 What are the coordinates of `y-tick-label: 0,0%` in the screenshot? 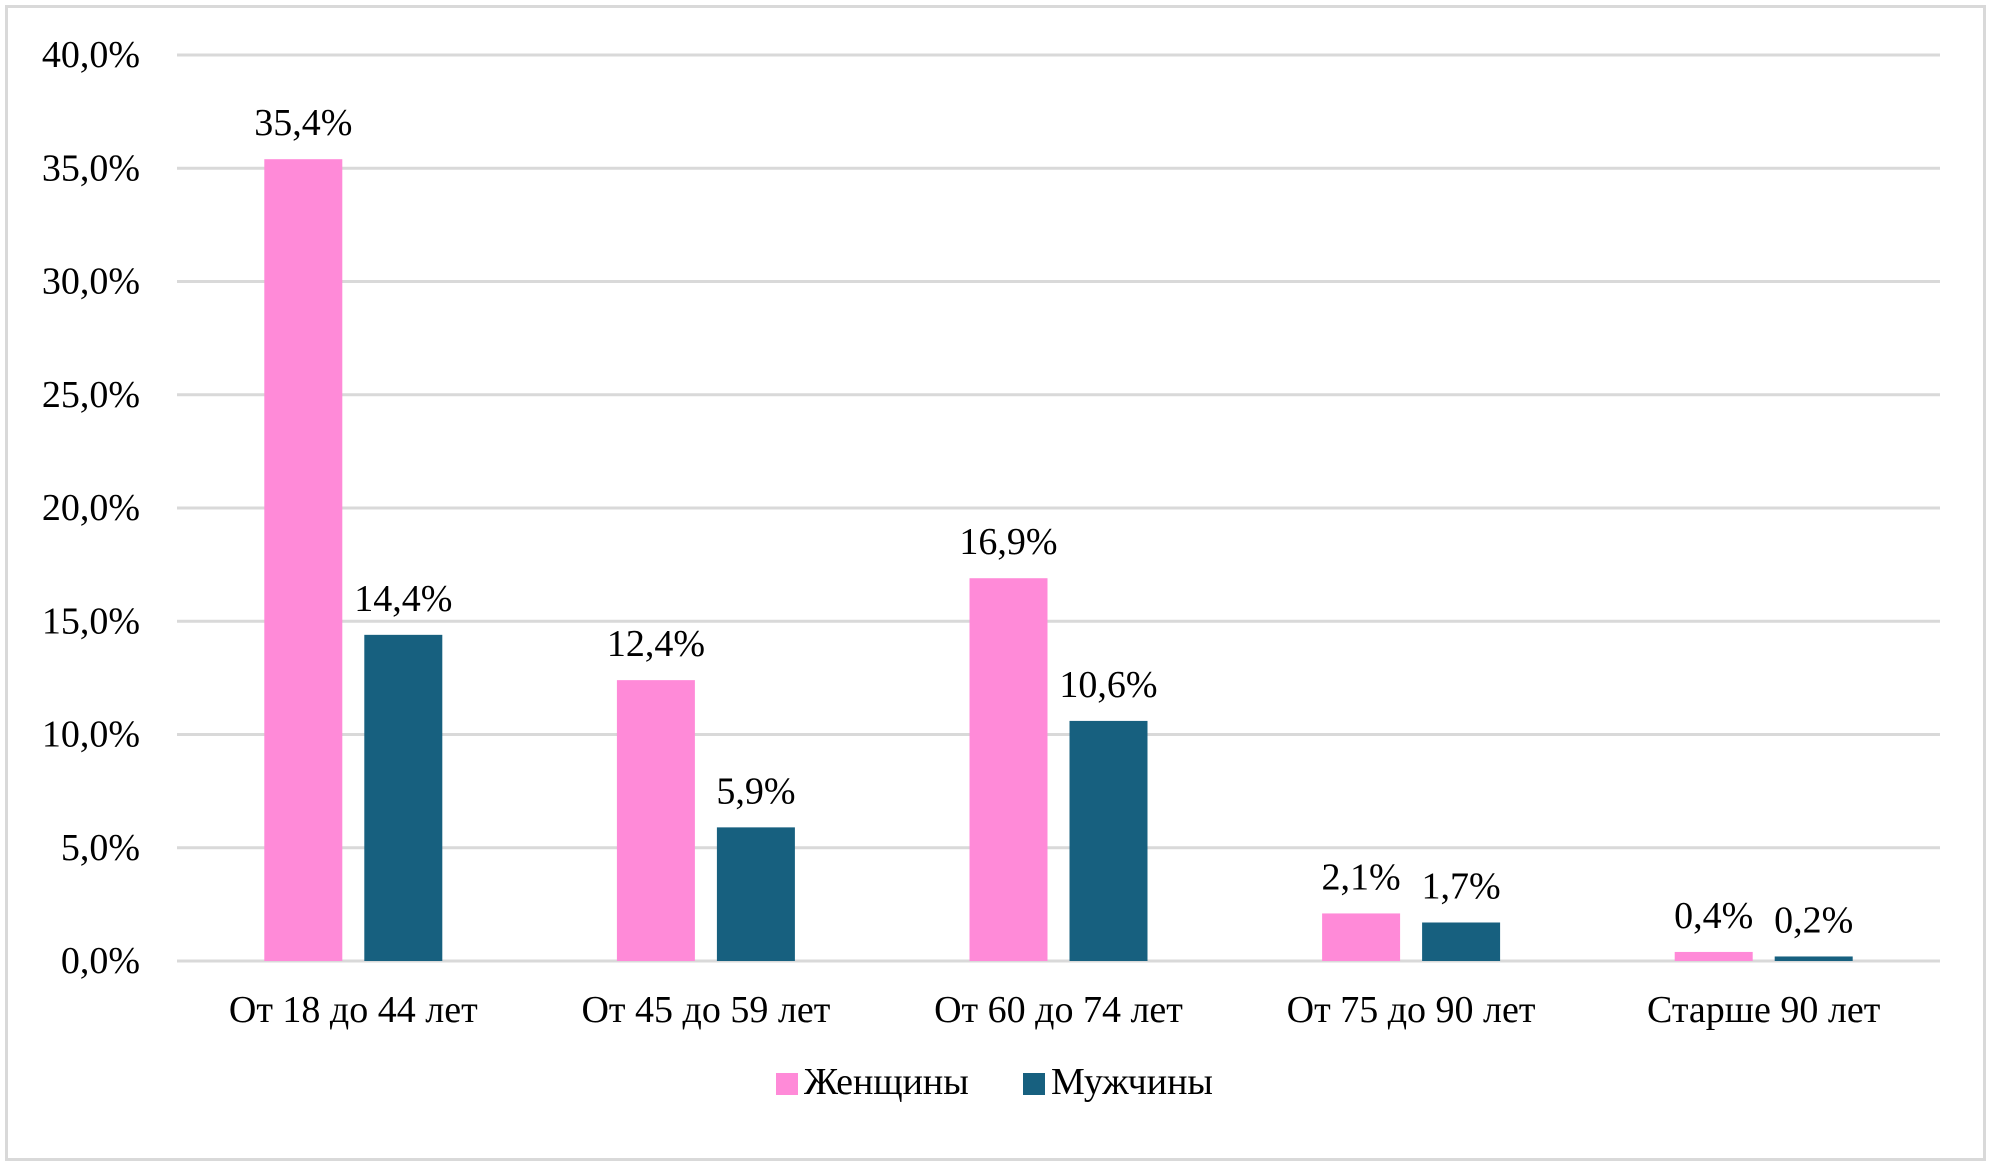 It's located at (100, 961).